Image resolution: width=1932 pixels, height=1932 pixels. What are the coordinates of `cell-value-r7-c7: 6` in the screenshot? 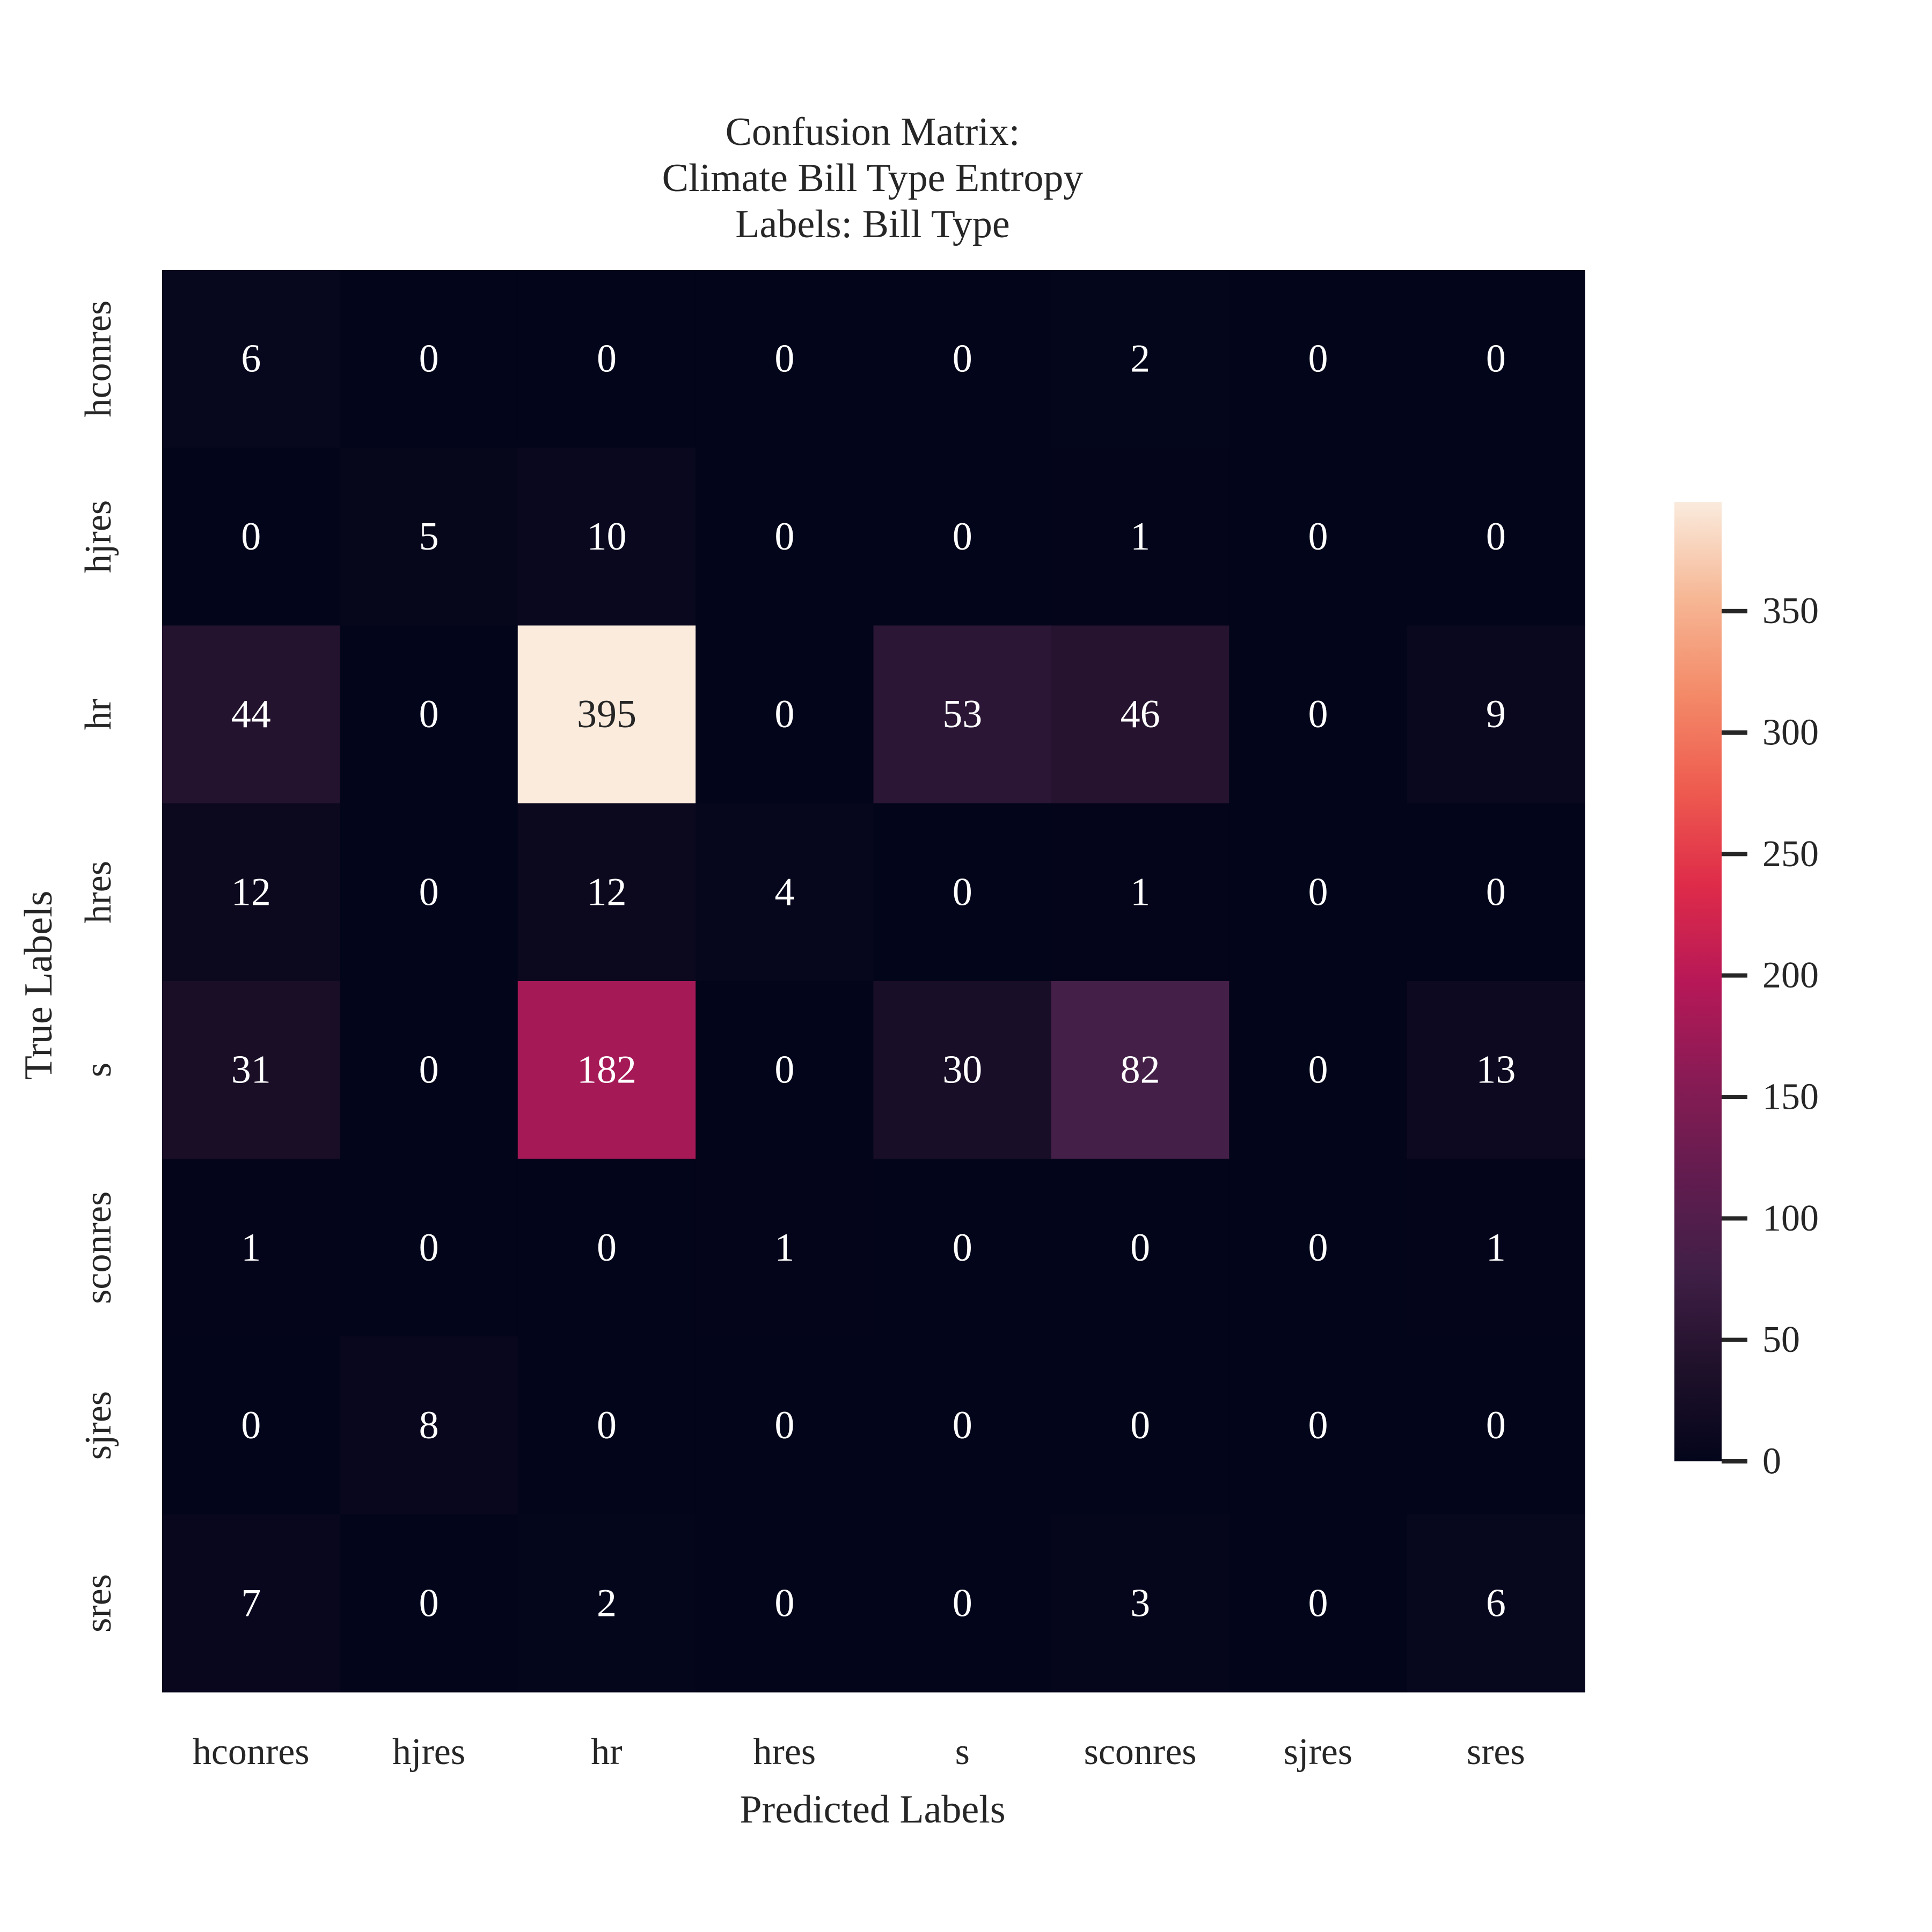 It's located at (1496, 1603).